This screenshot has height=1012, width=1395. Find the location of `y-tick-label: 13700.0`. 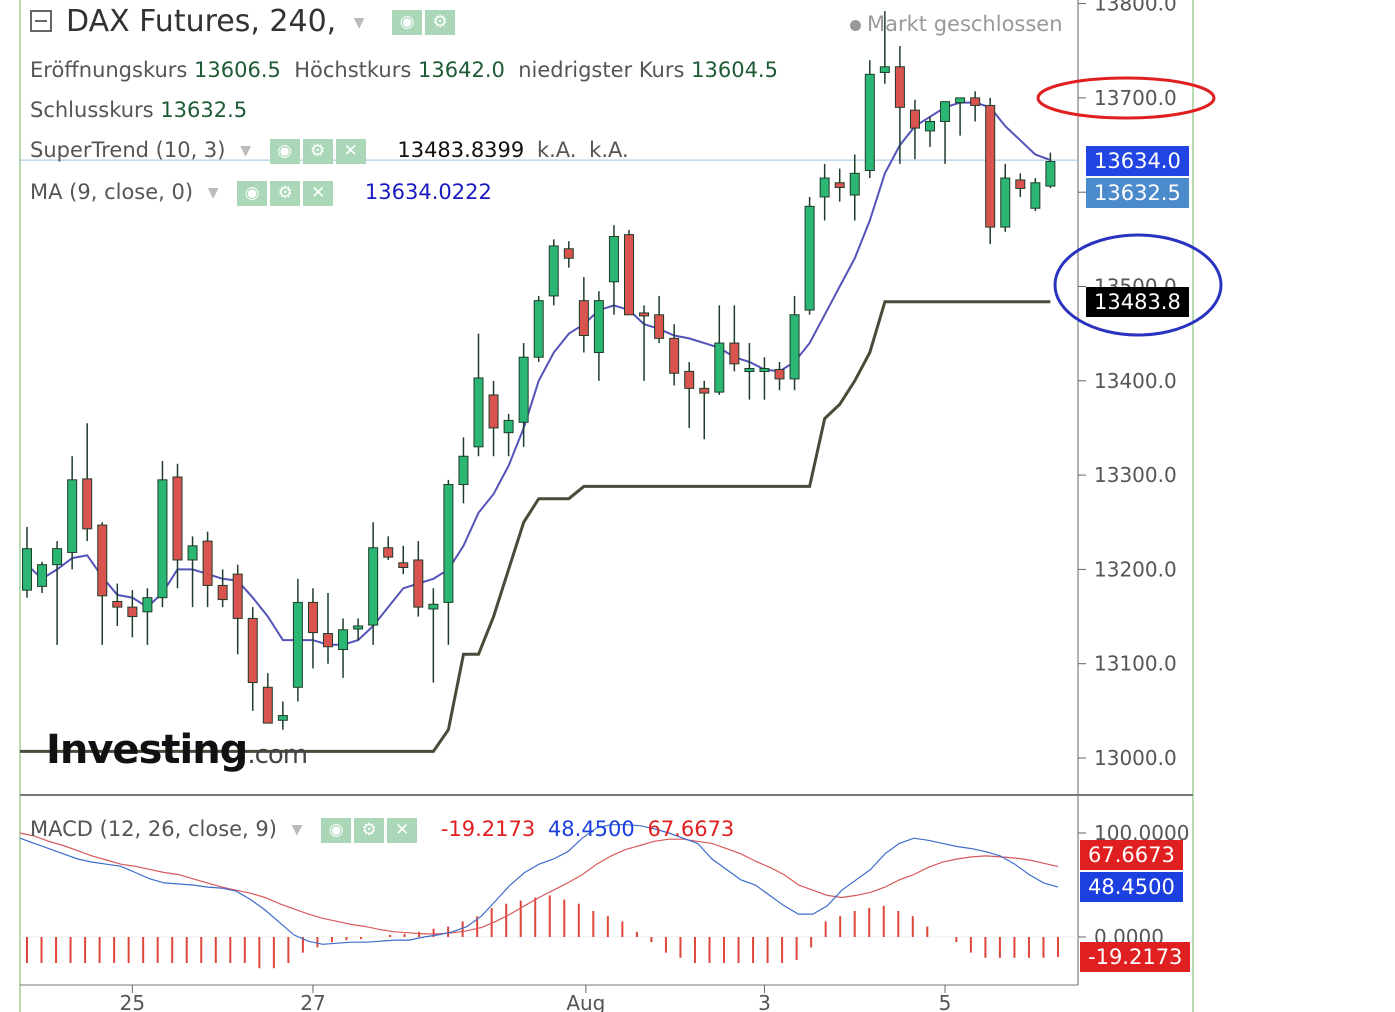

y-tick-label: 13700.0 is located at coordinates (1135, 98).